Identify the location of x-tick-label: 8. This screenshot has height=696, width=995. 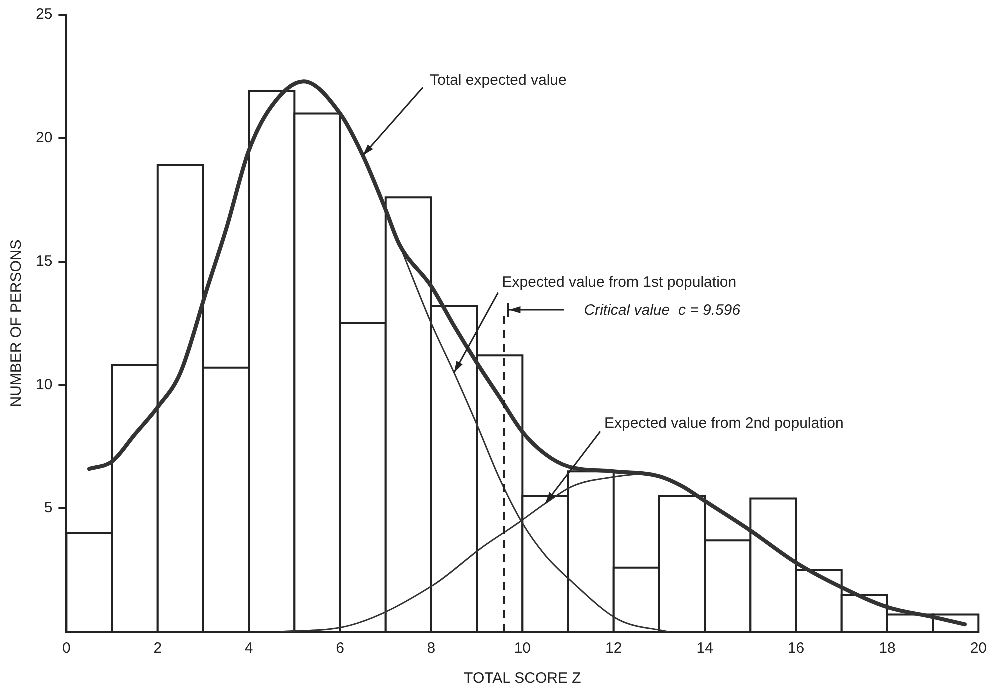
(431, 649).